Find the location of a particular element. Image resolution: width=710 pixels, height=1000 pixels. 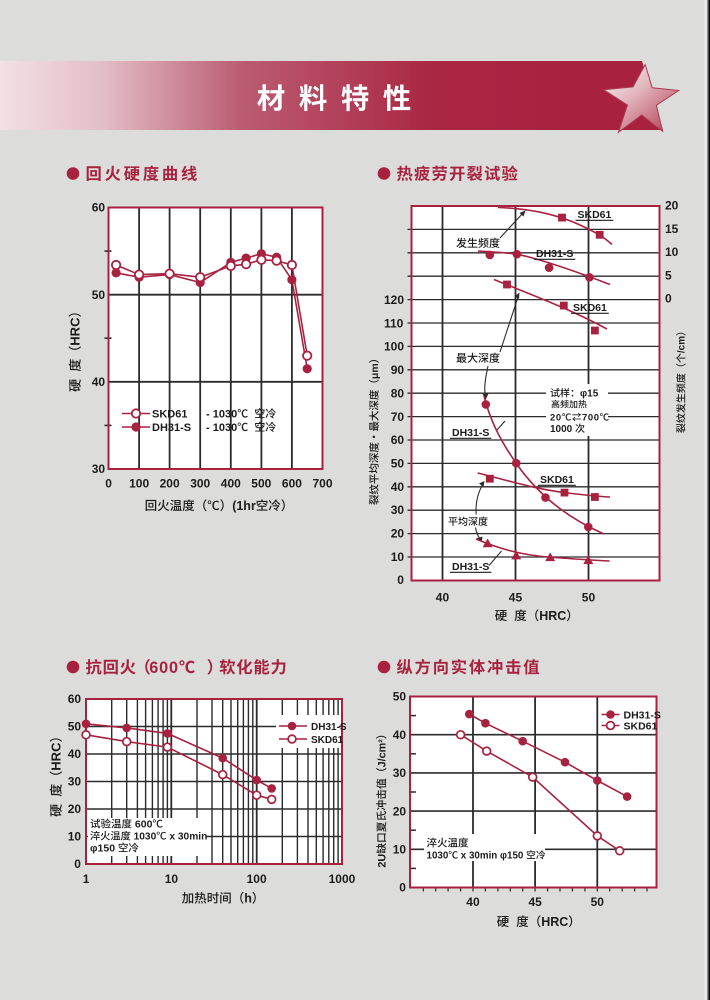

svg-text: /cm is located at coordinates (682, 344).